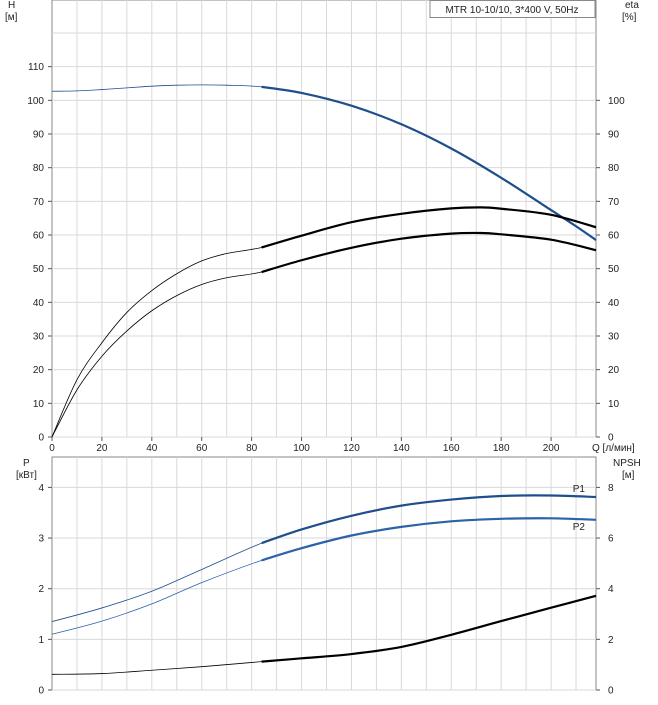 Image resolution: width=658 pixels, height=705 pixels. I want to click on right-tick-label: 2, so click(611, 640).